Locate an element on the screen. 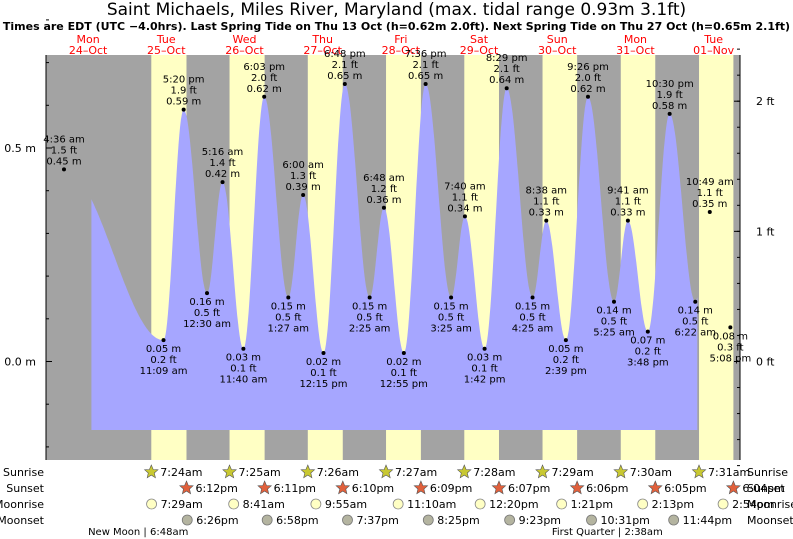 This screenshot has height=539, width=793. extreme-time: 6:48 pm is located at coordinates (345, 54).